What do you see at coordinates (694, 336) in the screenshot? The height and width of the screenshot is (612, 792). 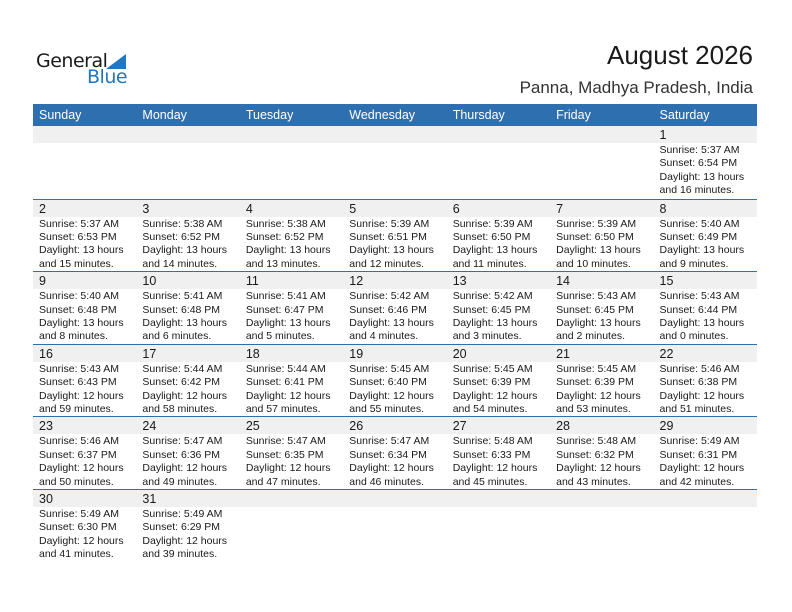 I see `minutes-text: and 0 minutes.` at bounding box center [694, 336].